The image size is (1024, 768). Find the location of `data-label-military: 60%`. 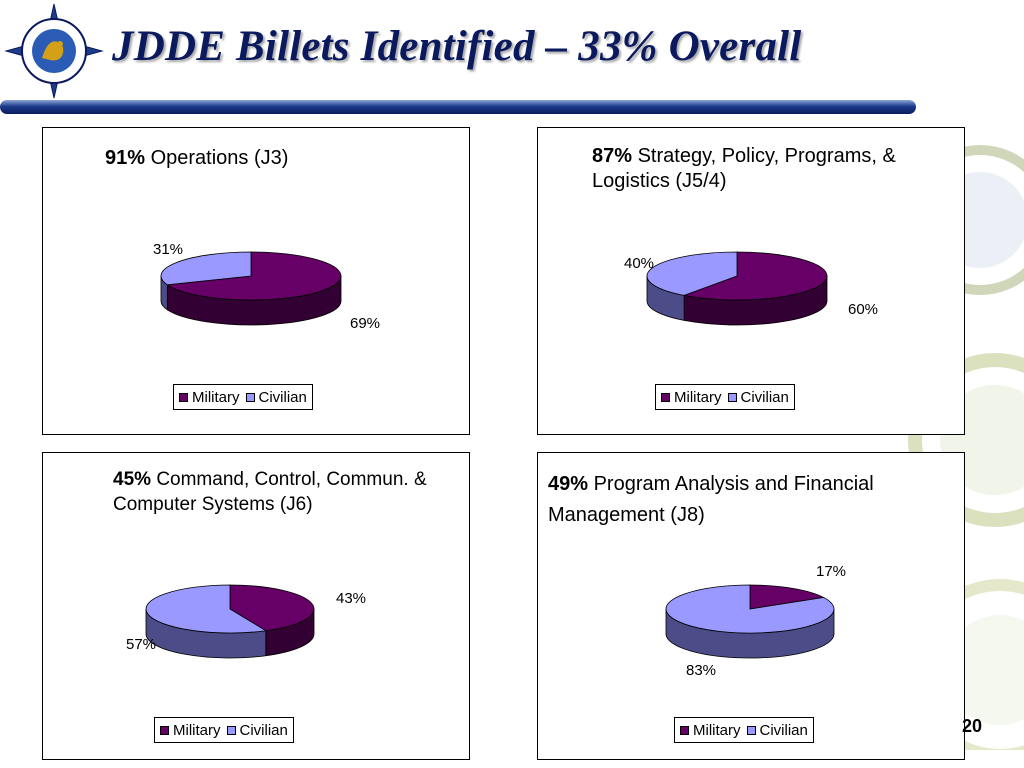

data-label-military: 60% is located at coordinates (863, 309).